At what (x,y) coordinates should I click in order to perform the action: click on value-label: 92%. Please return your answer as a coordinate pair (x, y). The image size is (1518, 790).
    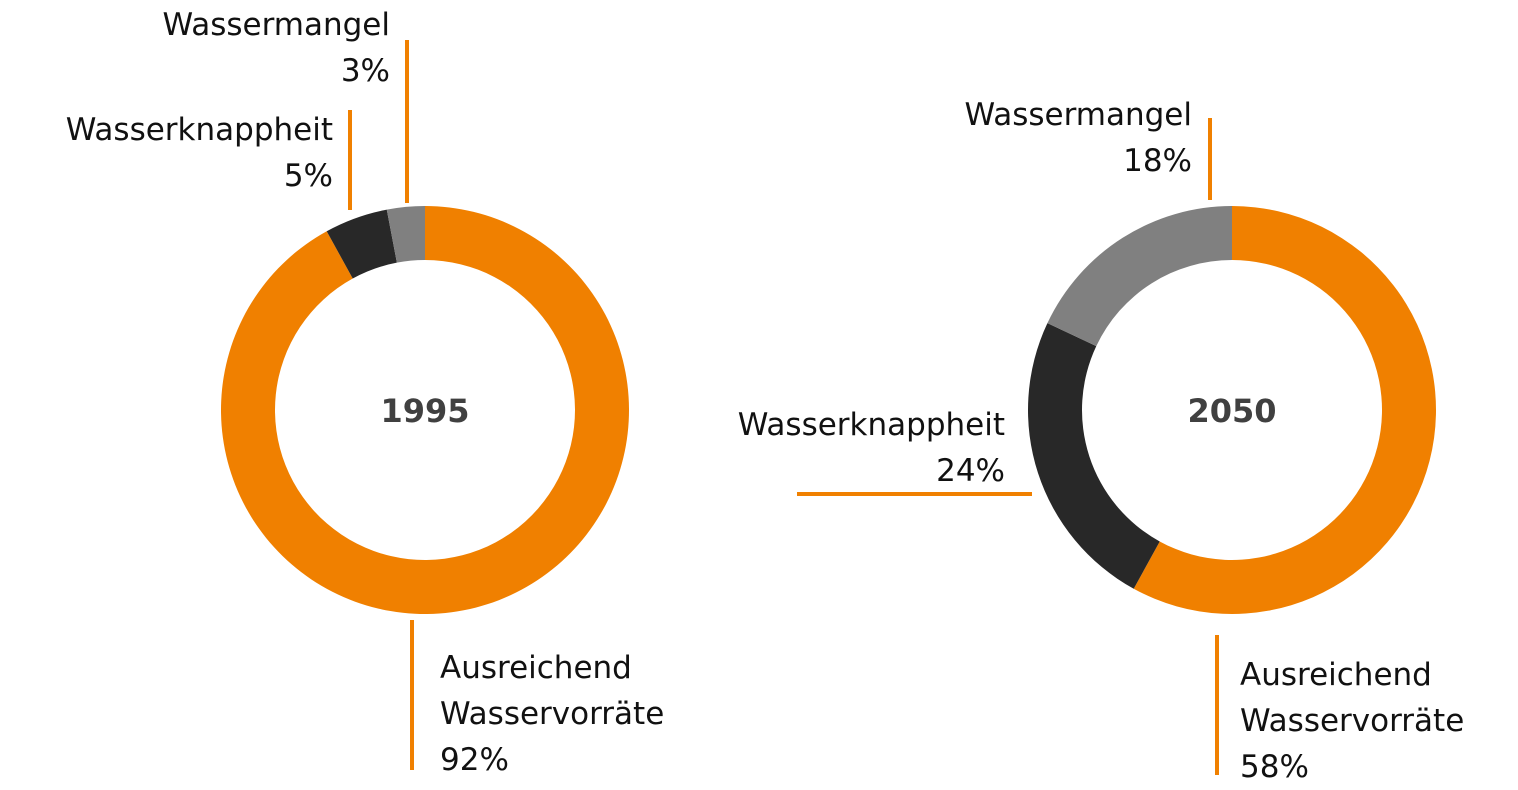
    Looking at the image, I should click on (474, 760).